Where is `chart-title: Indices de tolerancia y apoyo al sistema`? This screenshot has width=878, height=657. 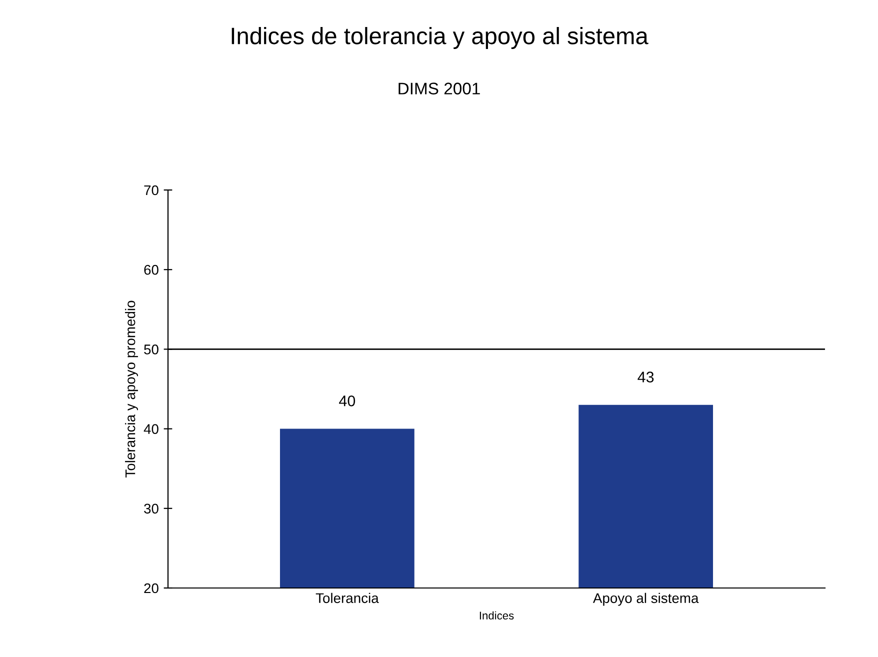
chart-title: Indices de tolerancia y apoyo al sistema is located at coordinates (440, 38).